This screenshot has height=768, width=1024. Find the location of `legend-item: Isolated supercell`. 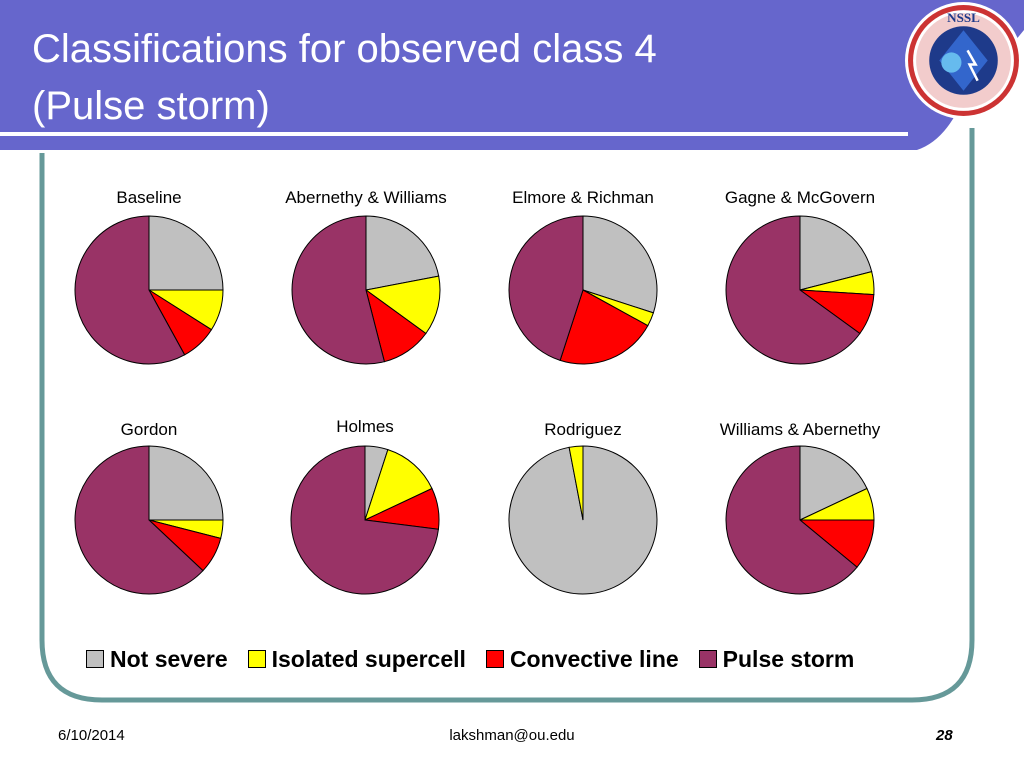

legend-item: Isolated supercell is located at coordinates (356, 659).